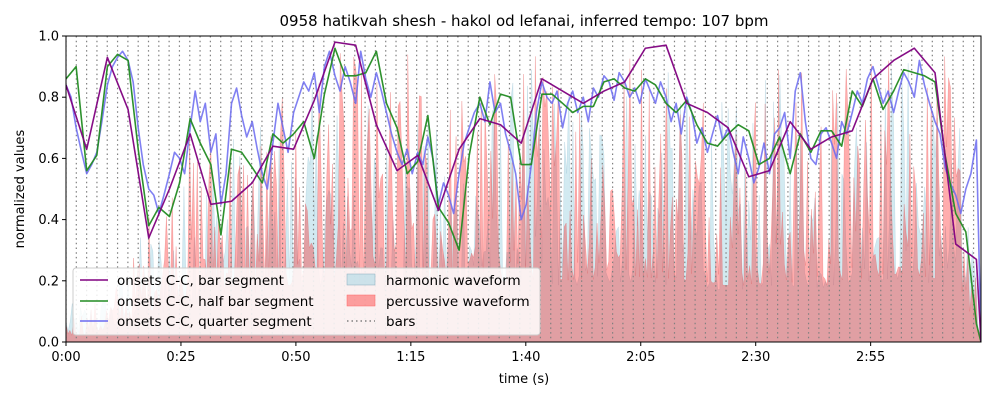 The image size is (1000, 400). Describe the element at coordinates (524, 379) in the screenshot. I see `x-axis-label: time (s)` at that location.